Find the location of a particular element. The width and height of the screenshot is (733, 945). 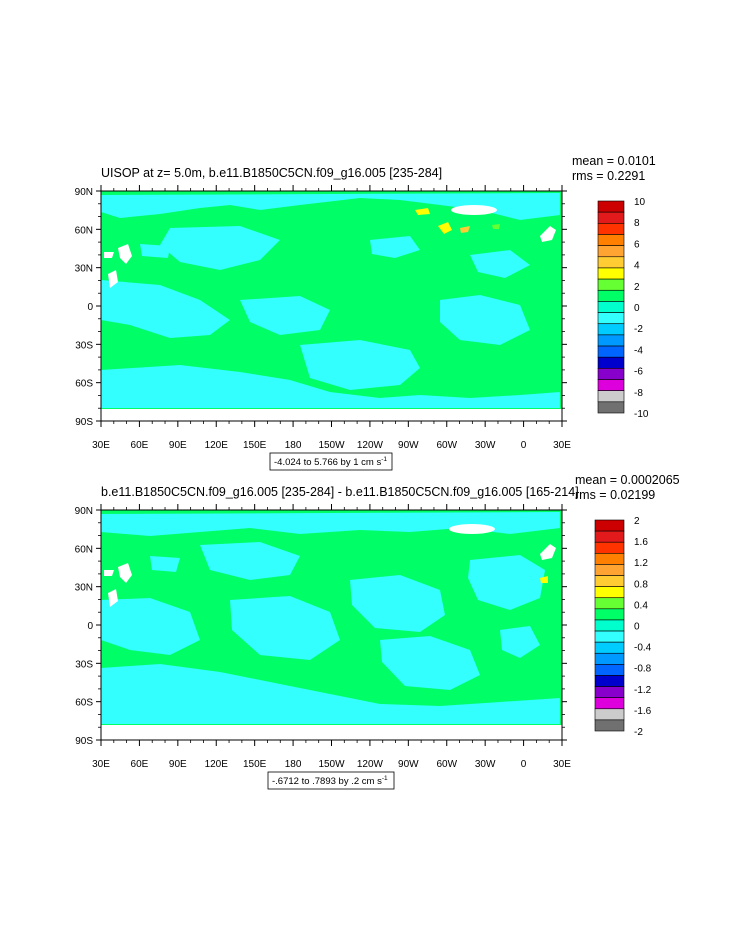

panel-2-rms: rms = 0.02199 is located at coordinates (615, 495).